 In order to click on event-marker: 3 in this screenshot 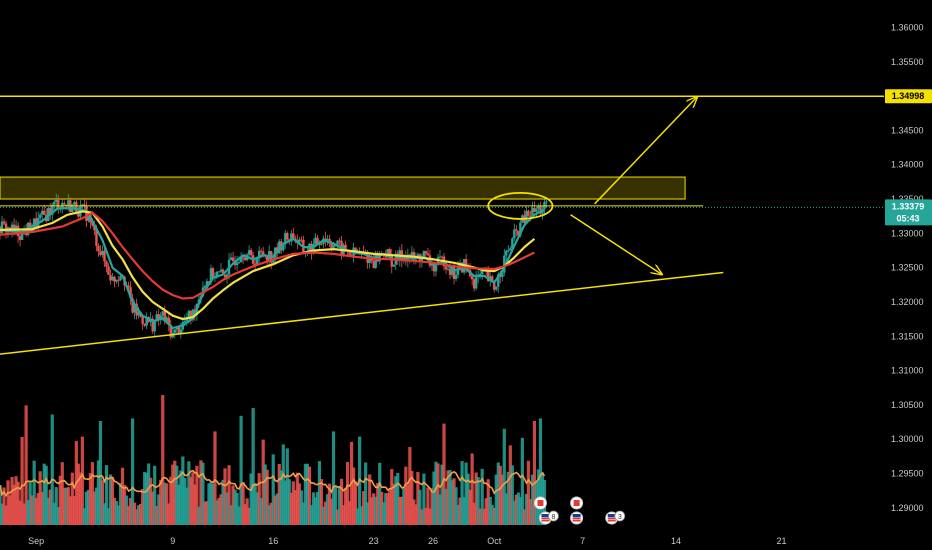, I will do `click(615, 517)`.